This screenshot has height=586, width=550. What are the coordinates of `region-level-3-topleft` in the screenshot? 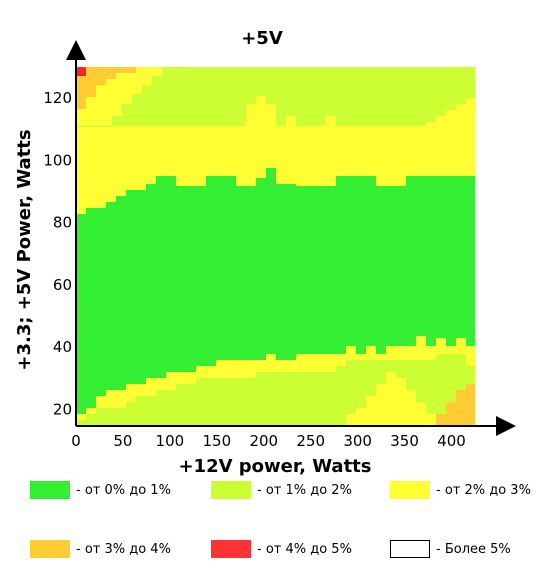 It's located at (106, 88).